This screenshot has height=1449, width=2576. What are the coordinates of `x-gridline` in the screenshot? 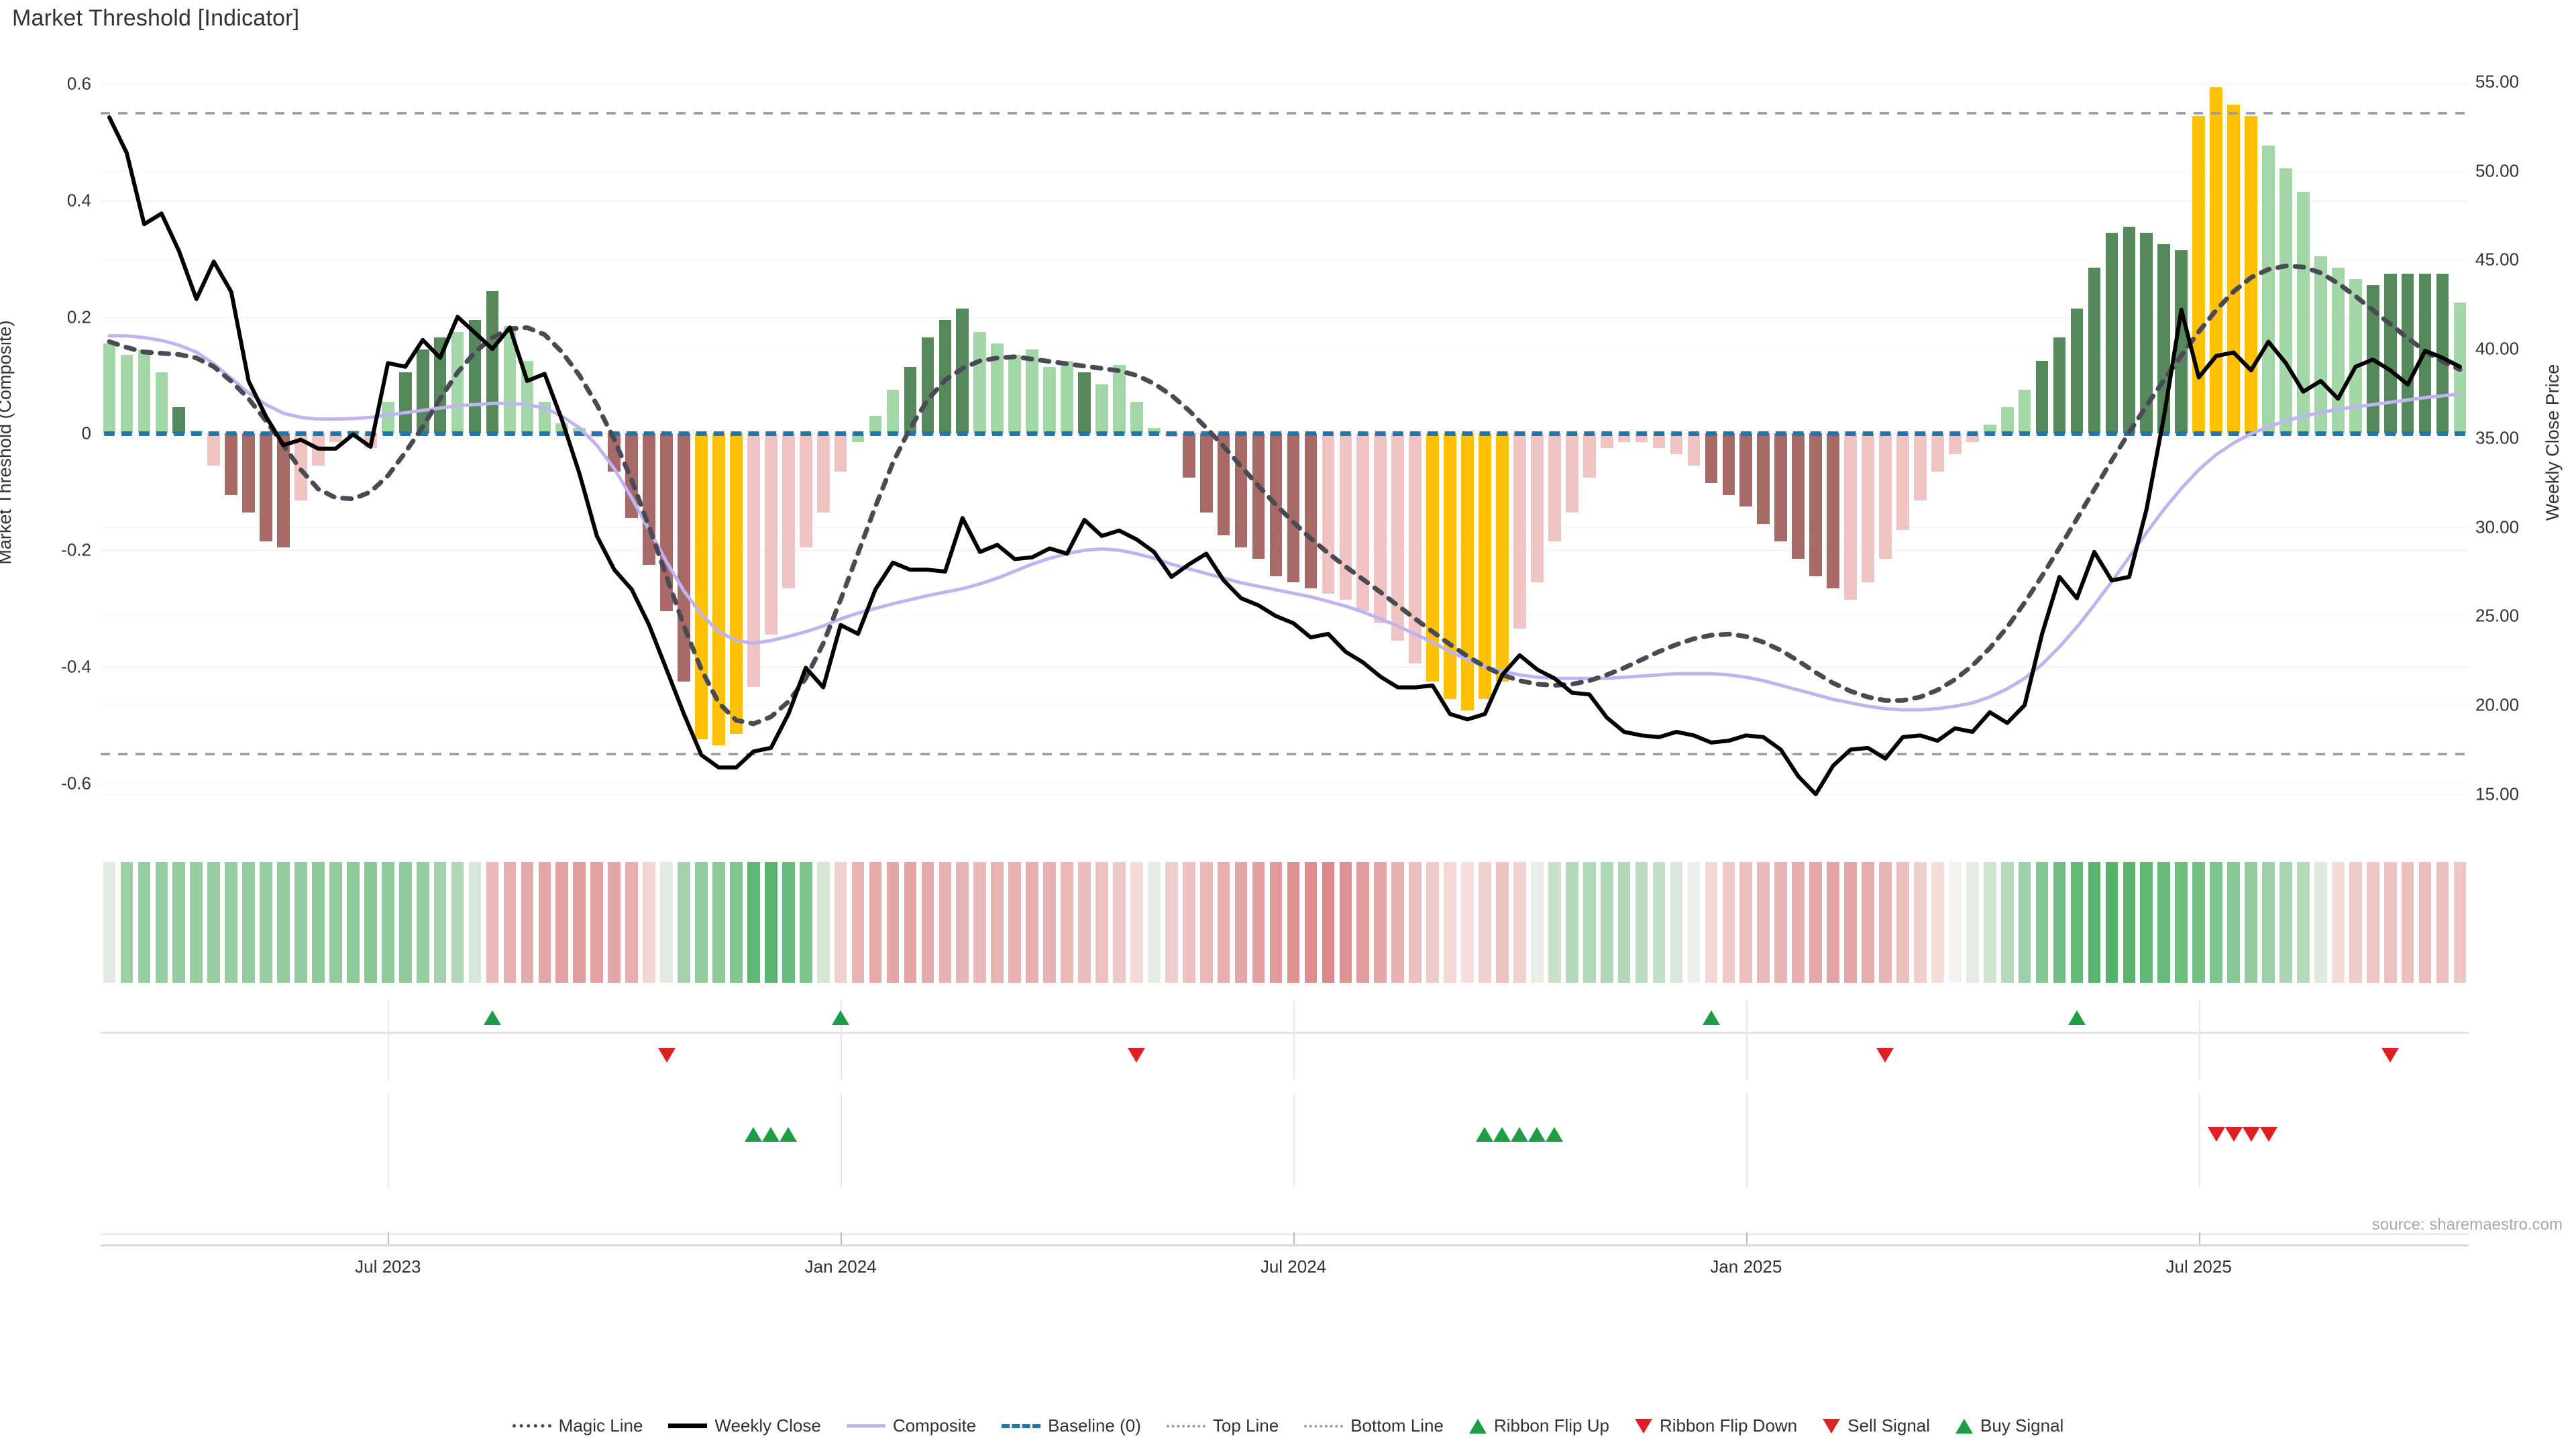 It's located at (1747, 1040).